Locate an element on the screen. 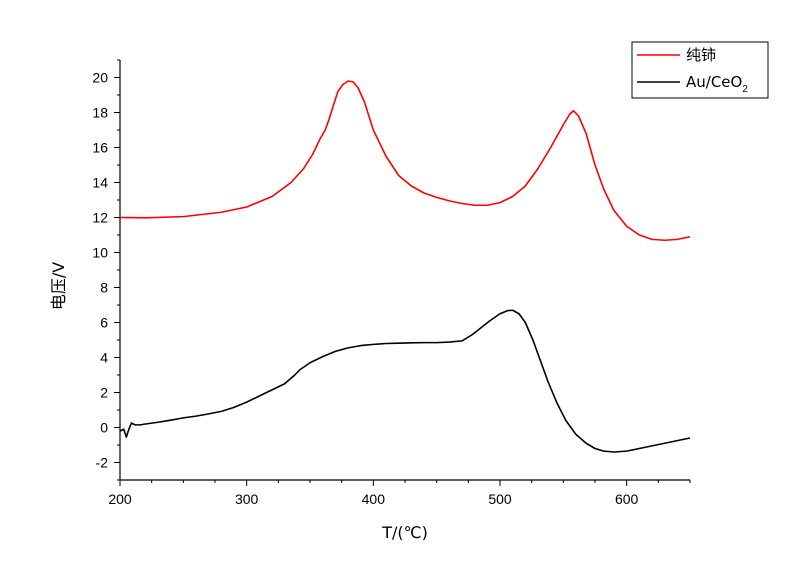 This screenshot has width=800, height=561. legend-label-series-2-main: Au/CeO is located at coordinates (714, 82).